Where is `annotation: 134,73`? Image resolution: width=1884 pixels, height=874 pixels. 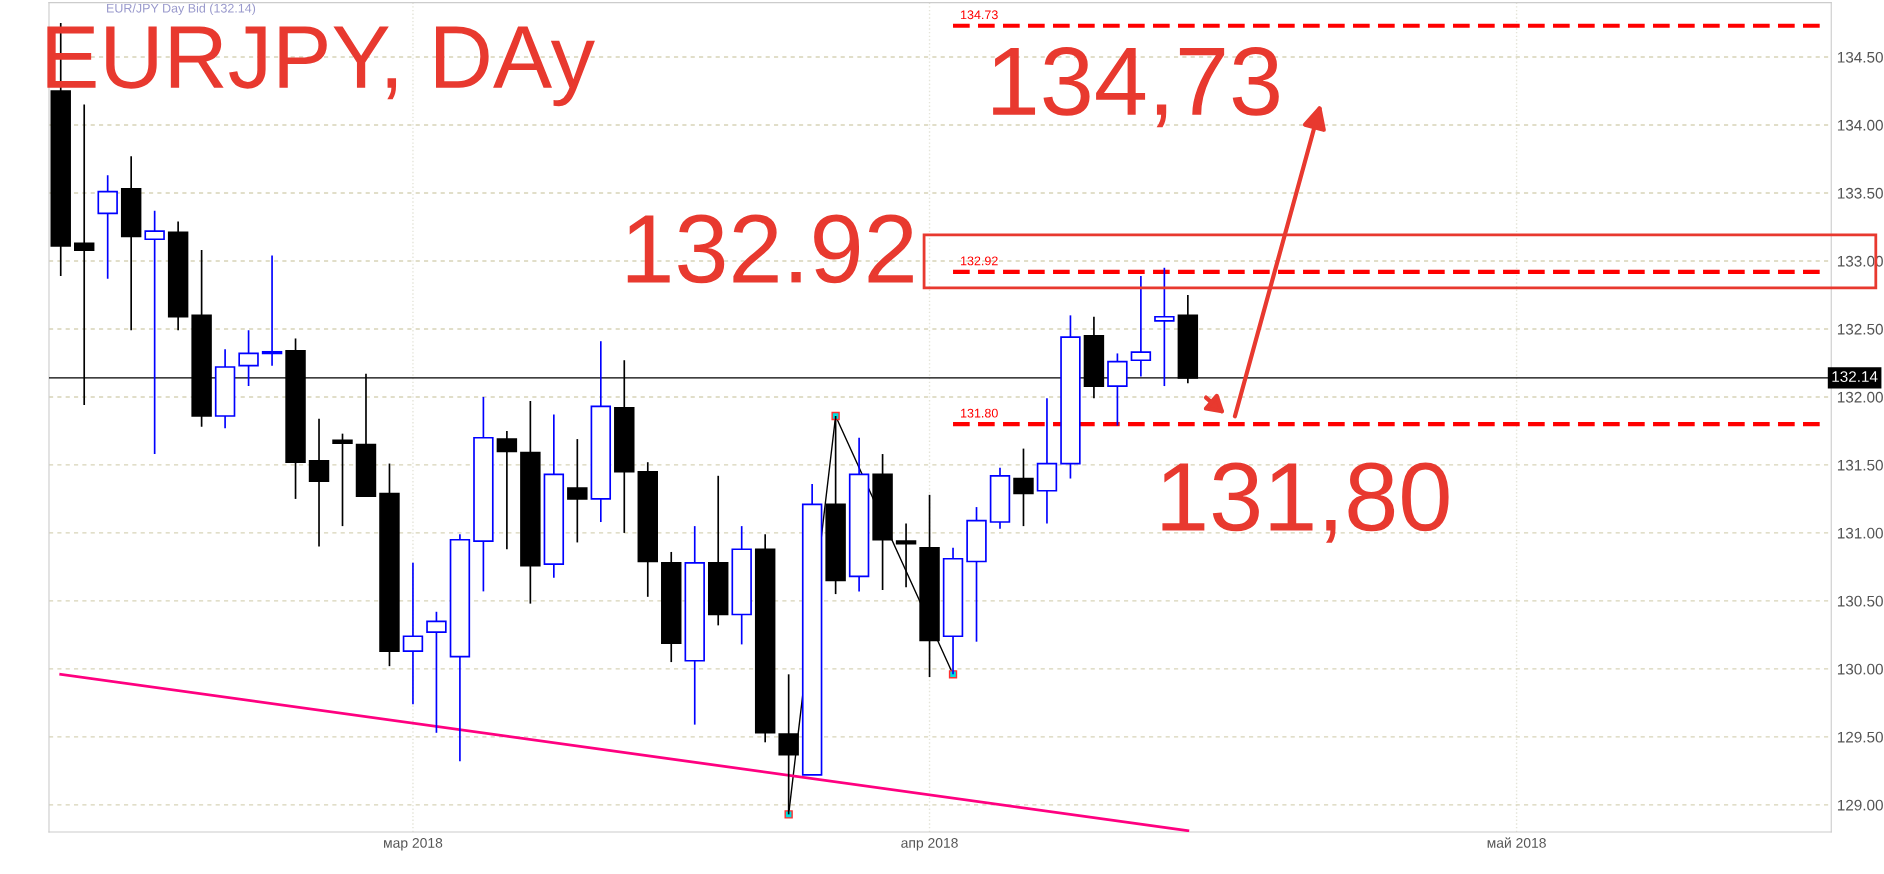 annotation: 134,73 is located at coordinates (1136, 87).